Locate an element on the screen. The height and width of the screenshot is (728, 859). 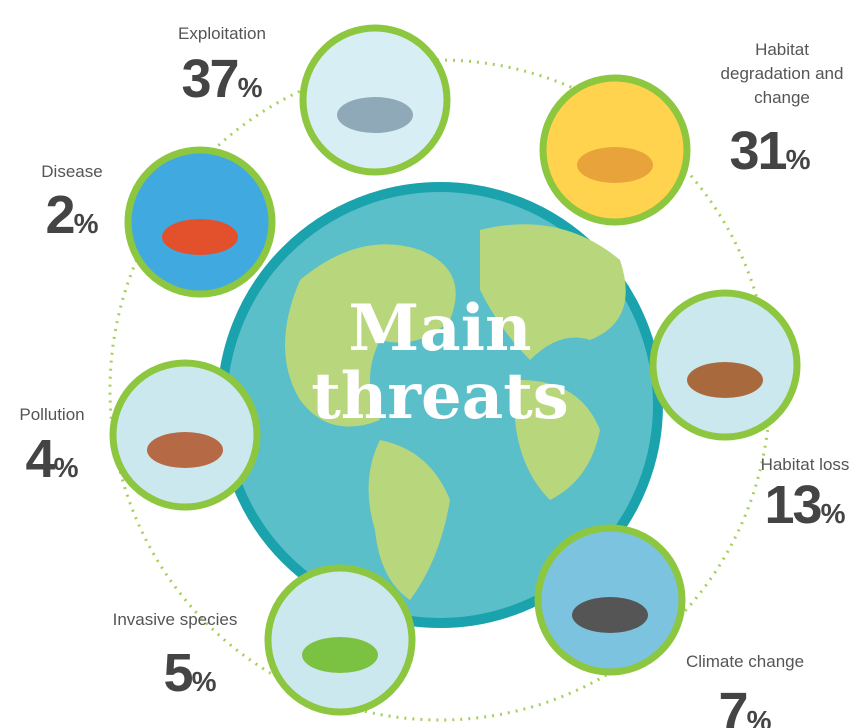
threat-percent: 31% is located at coordinates (770, 151).